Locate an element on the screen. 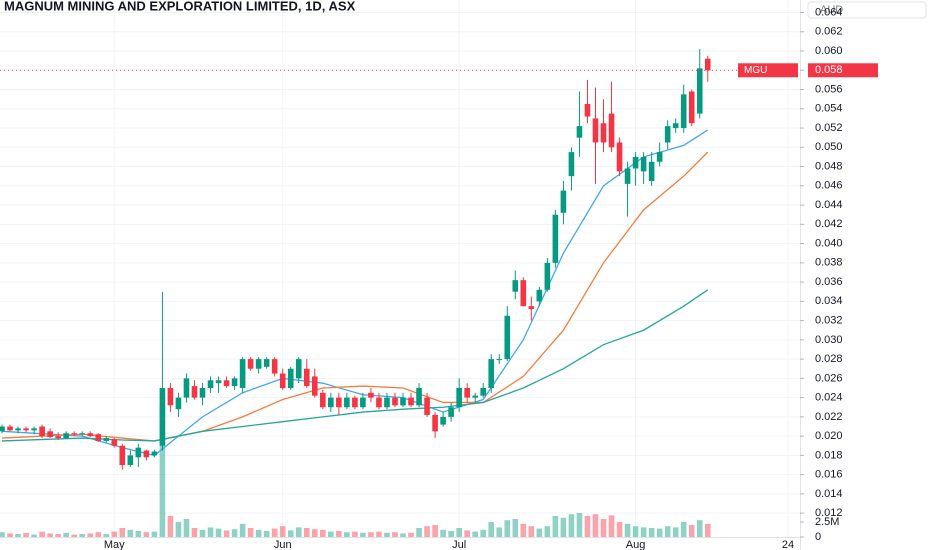  y-tick-label: 0.020 is located at coordinates (829, 436).